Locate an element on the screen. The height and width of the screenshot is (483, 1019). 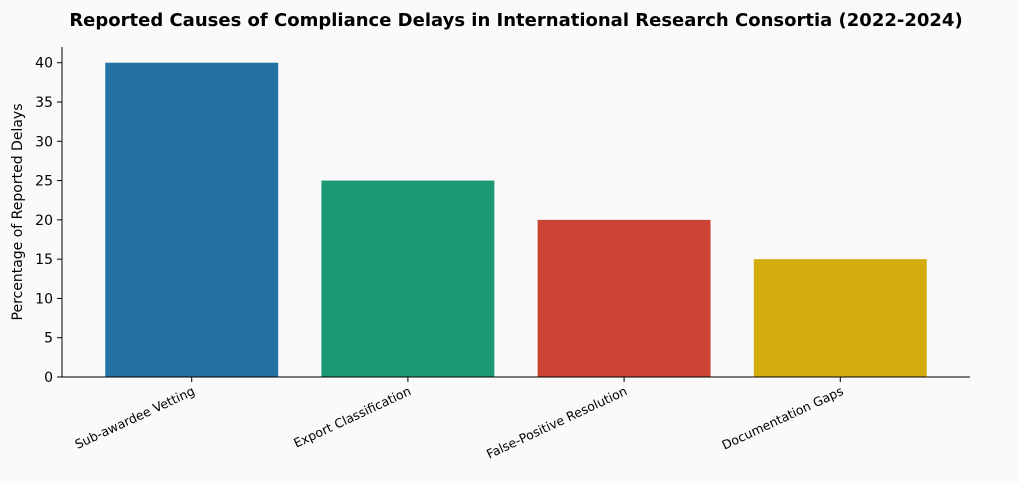
y-tick-label: 25 is located at coordinates (44, 182).